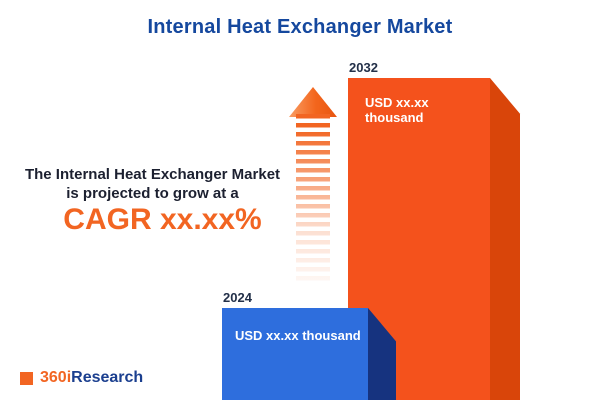 The height and width of the screenshot is (400, 600). I want to click on logo-text-suffix: Research, so click(107, 377).